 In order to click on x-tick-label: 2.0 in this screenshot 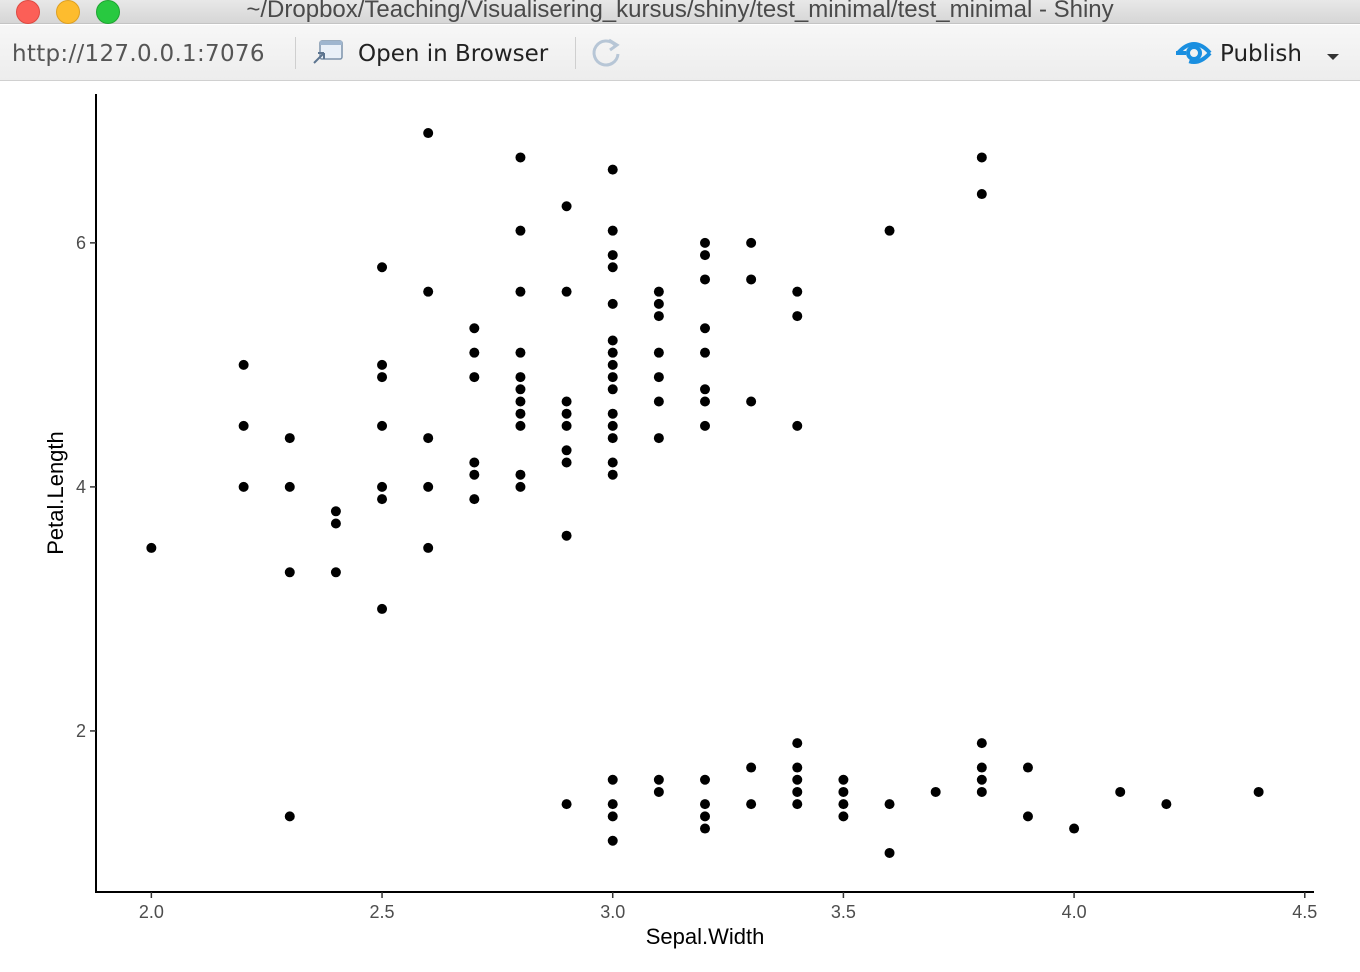, I will do `click(151, 912)`.